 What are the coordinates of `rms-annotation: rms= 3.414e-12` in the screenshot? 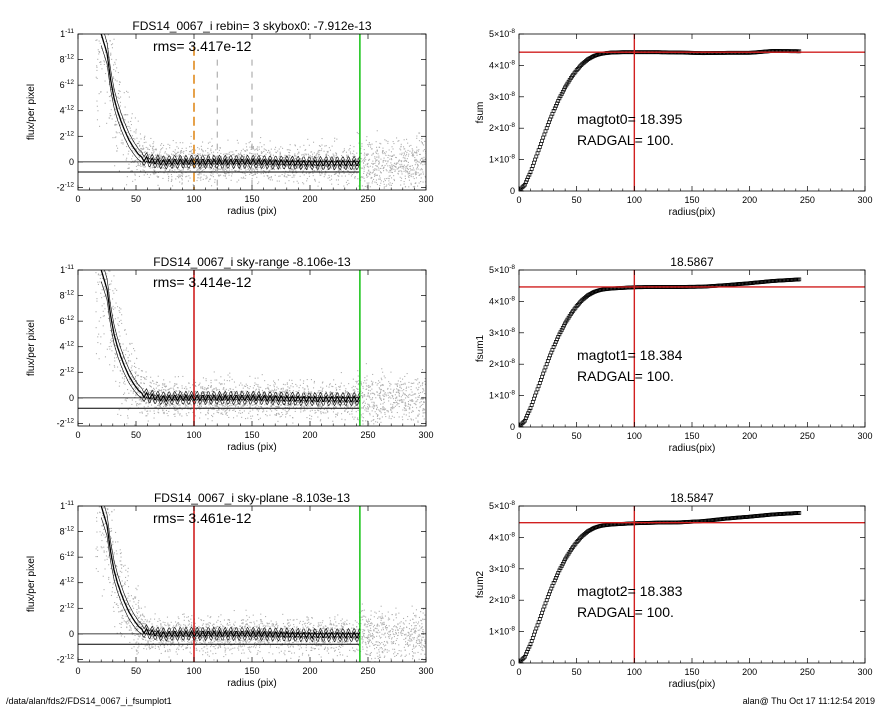 It's located at (202, 282).